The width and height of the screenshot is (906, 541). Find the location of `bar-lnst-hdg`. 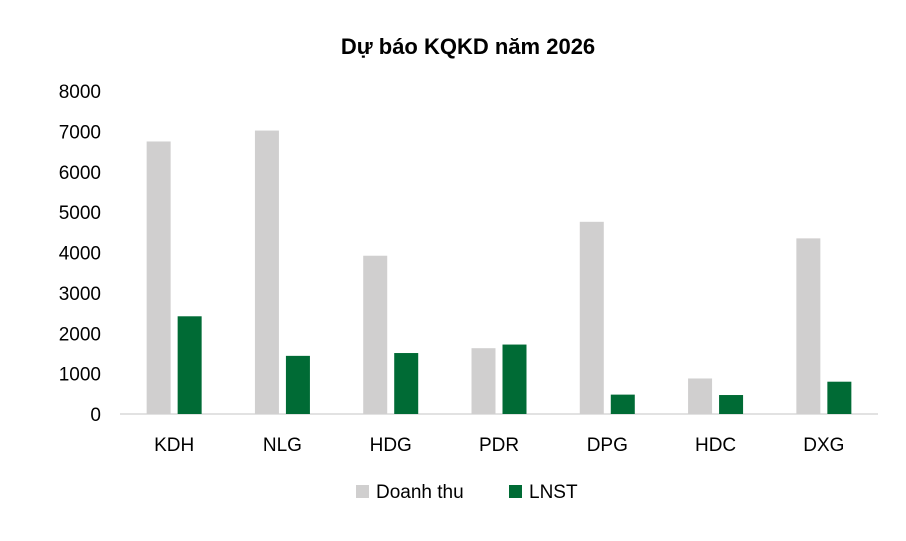

bar-lnst-hdg is located at coordinates (406, 383).